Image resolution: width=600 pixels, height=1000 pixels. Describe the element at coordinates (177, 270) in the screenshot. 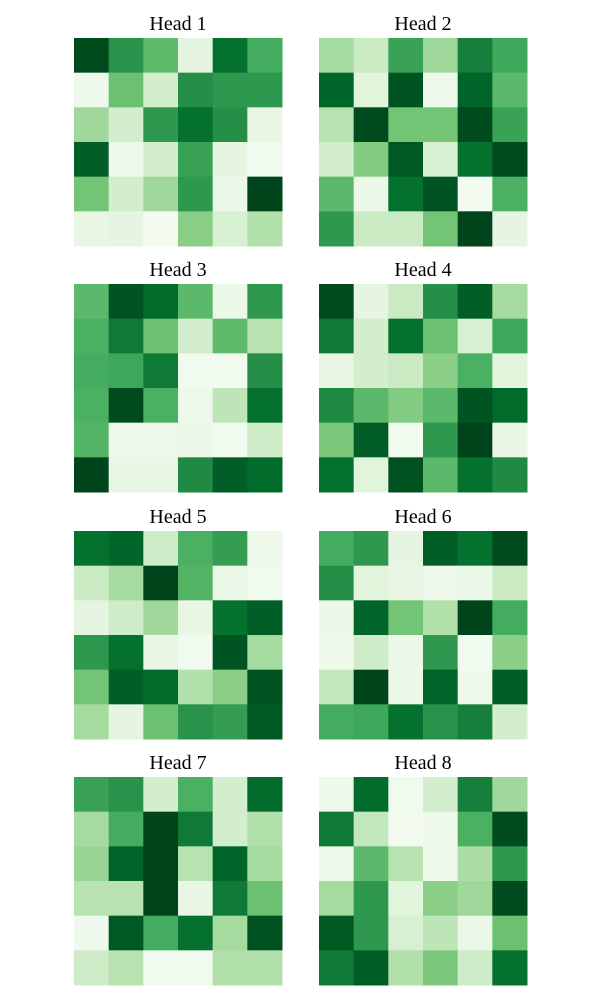

I see `panel-title: Head 3` at that location.